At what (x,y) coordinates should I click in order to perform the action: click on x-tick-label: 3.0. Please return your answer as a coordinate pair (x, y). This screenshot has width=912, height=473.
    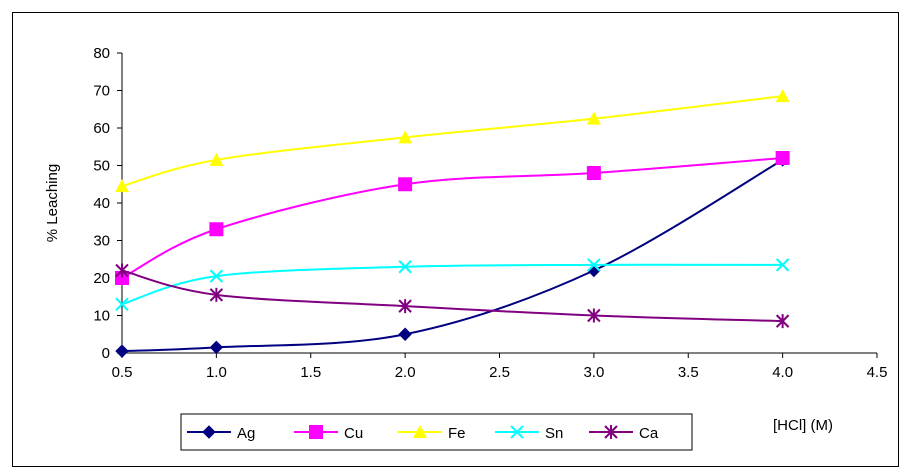
    Looking at the image, I should click on (593, 372).